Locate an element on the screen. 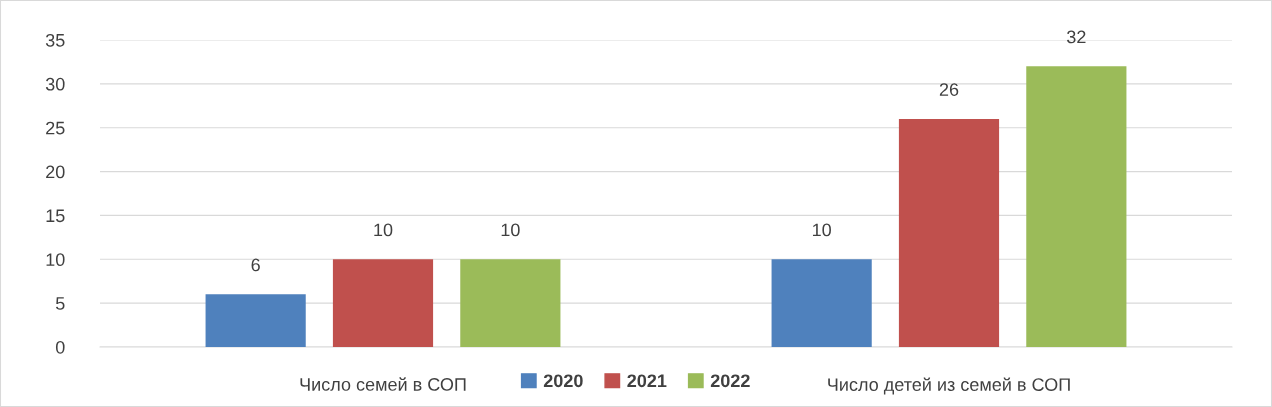 The image size is (1272, 407). data-label: 32 is located at coordinates (1076, 37).